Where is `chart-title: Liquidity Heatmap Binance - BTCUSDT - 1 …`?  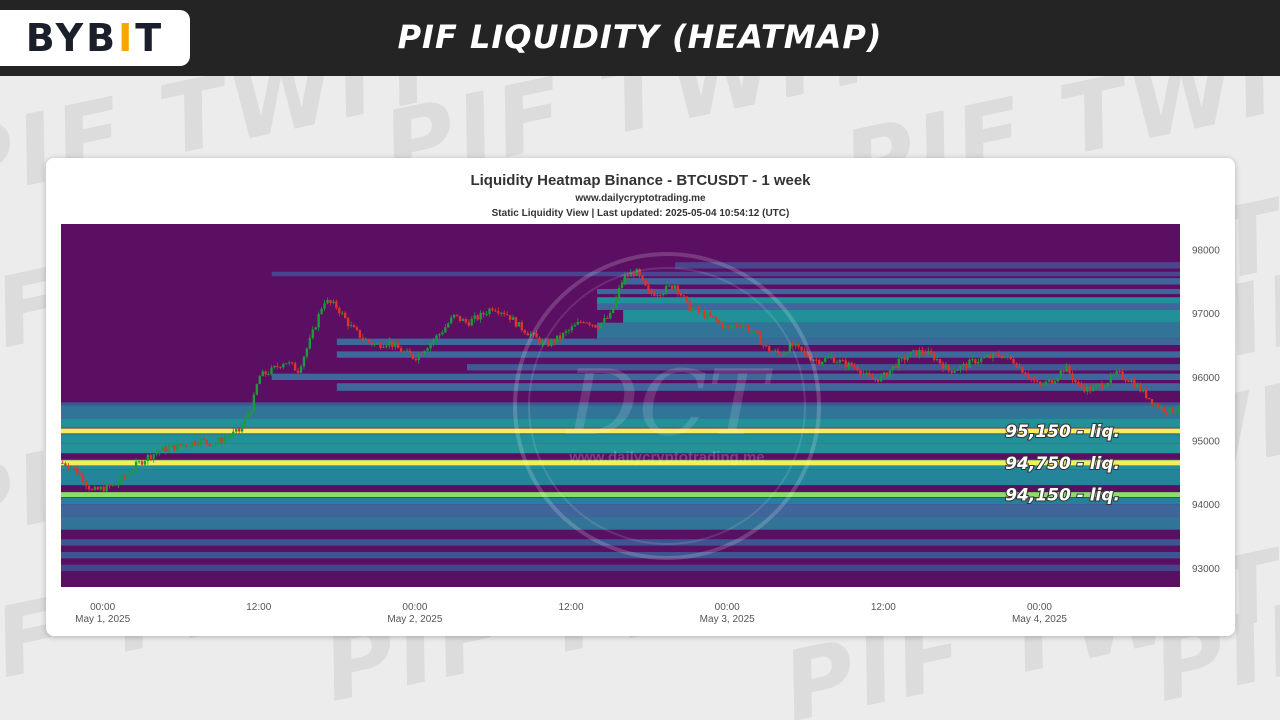 chart-title: Liquidity Heatmap Binance - BTCUSDT - 1 … is located at coordinates (640, 180).